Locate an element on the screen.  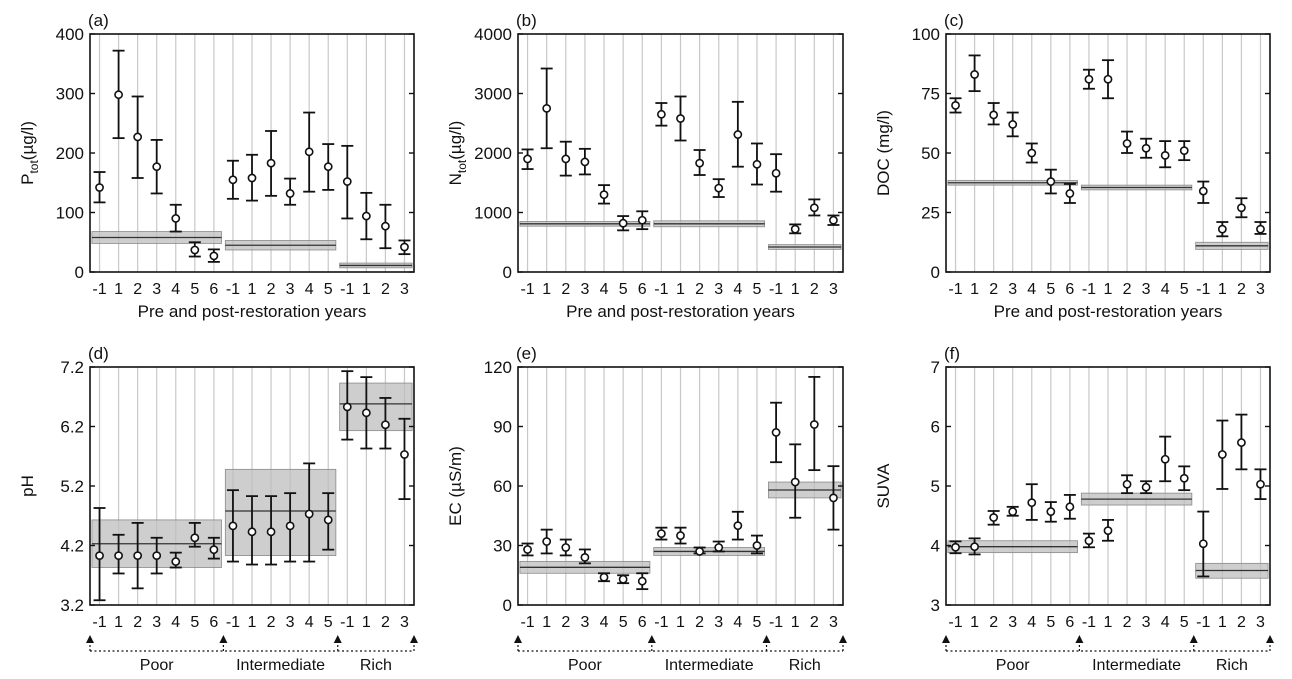
group-label: Poor is located at coordinates (585, 665).